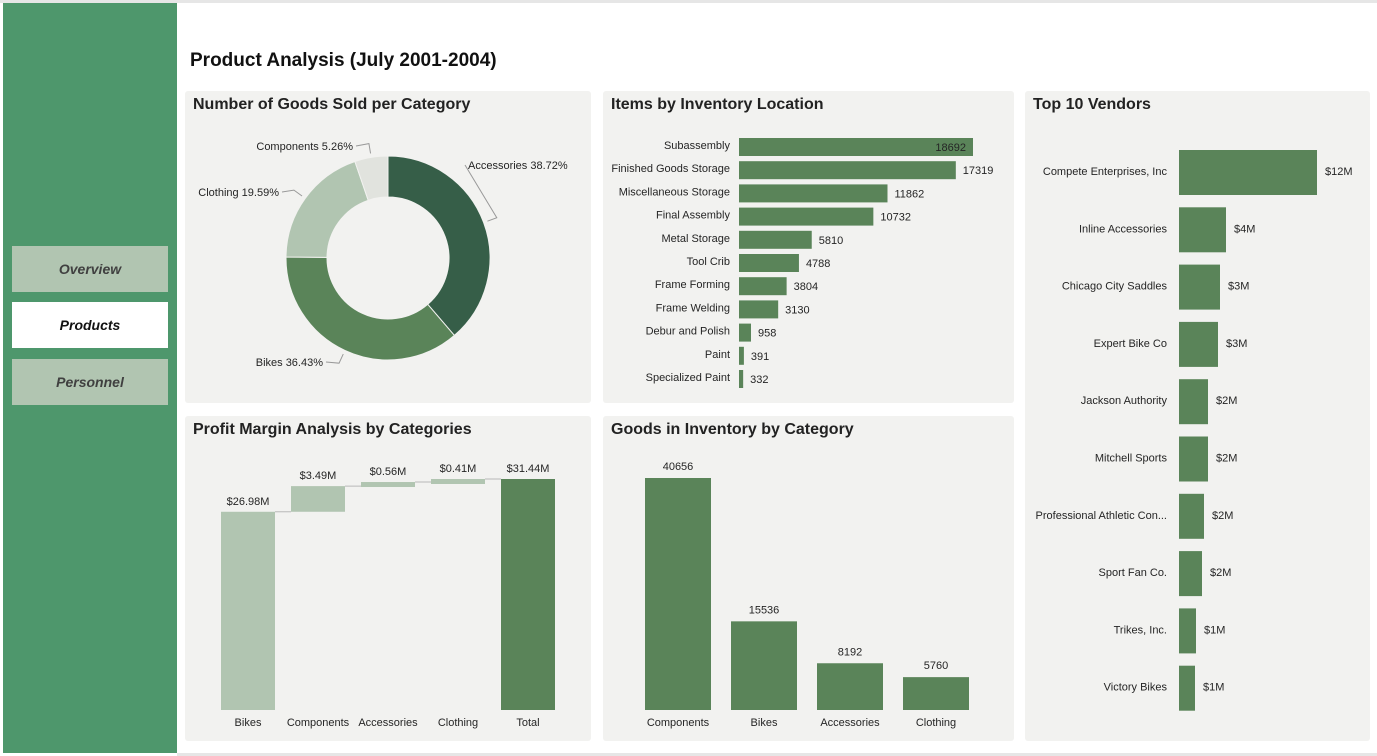 The height and width of the screenshot is (756, 1377). What do you see at coordinates (248, 723) in the screenshot?
I see `waterfall-category: Bikes` at bounding box center [248, 723].